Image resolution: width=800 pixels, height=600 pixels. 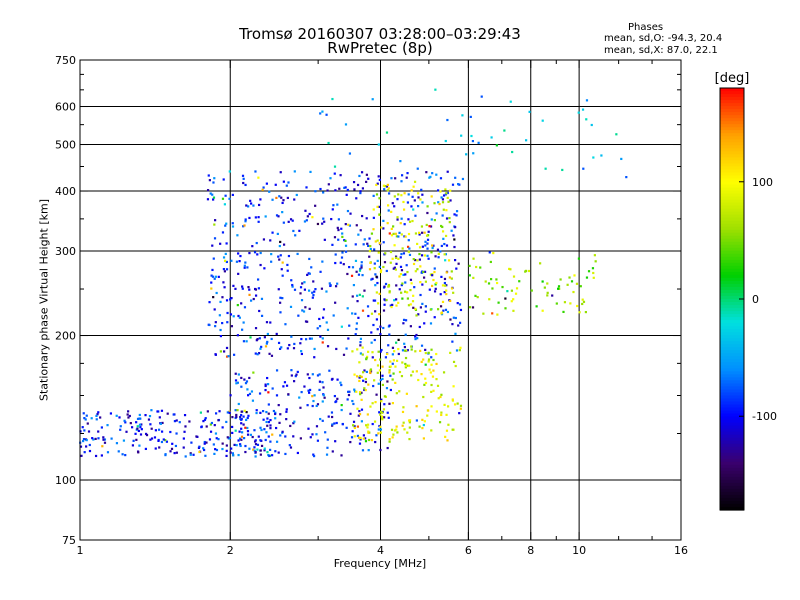 What do you see at coordinates (468, 550) in the screenshot?
I see `x-tick-label: 6` at bounding box center [468, 550].